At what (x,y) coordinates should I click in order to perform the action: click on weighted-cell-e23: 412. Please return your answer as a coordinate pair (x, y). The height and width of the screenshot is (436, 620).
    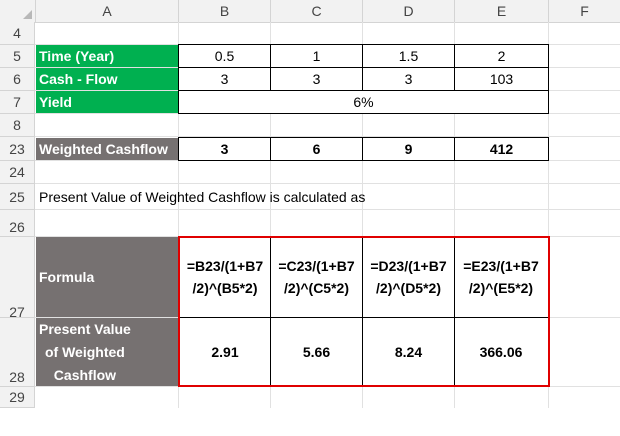
    Looking at the image, I should click on (501, 149).